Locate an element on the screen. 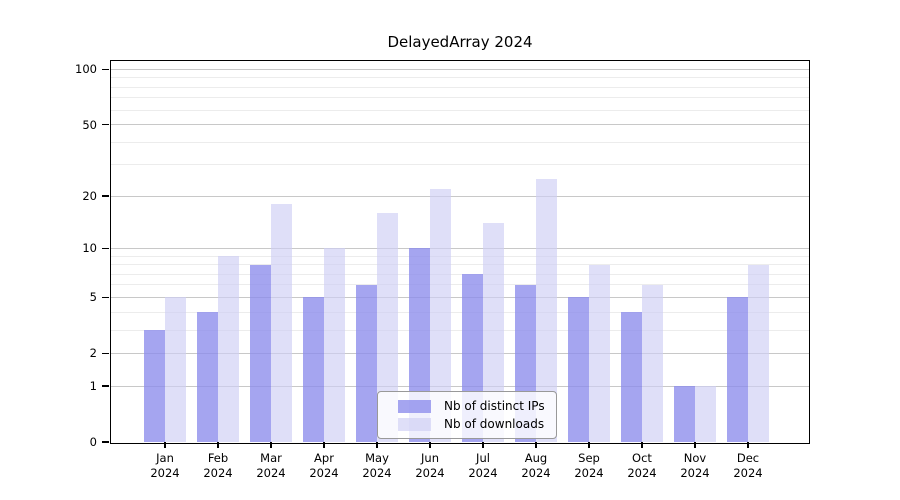 Image resolution: width=900 pixels, height=500 pixels. y-tick-label-5: 5 is located at coordinates (93, 297).